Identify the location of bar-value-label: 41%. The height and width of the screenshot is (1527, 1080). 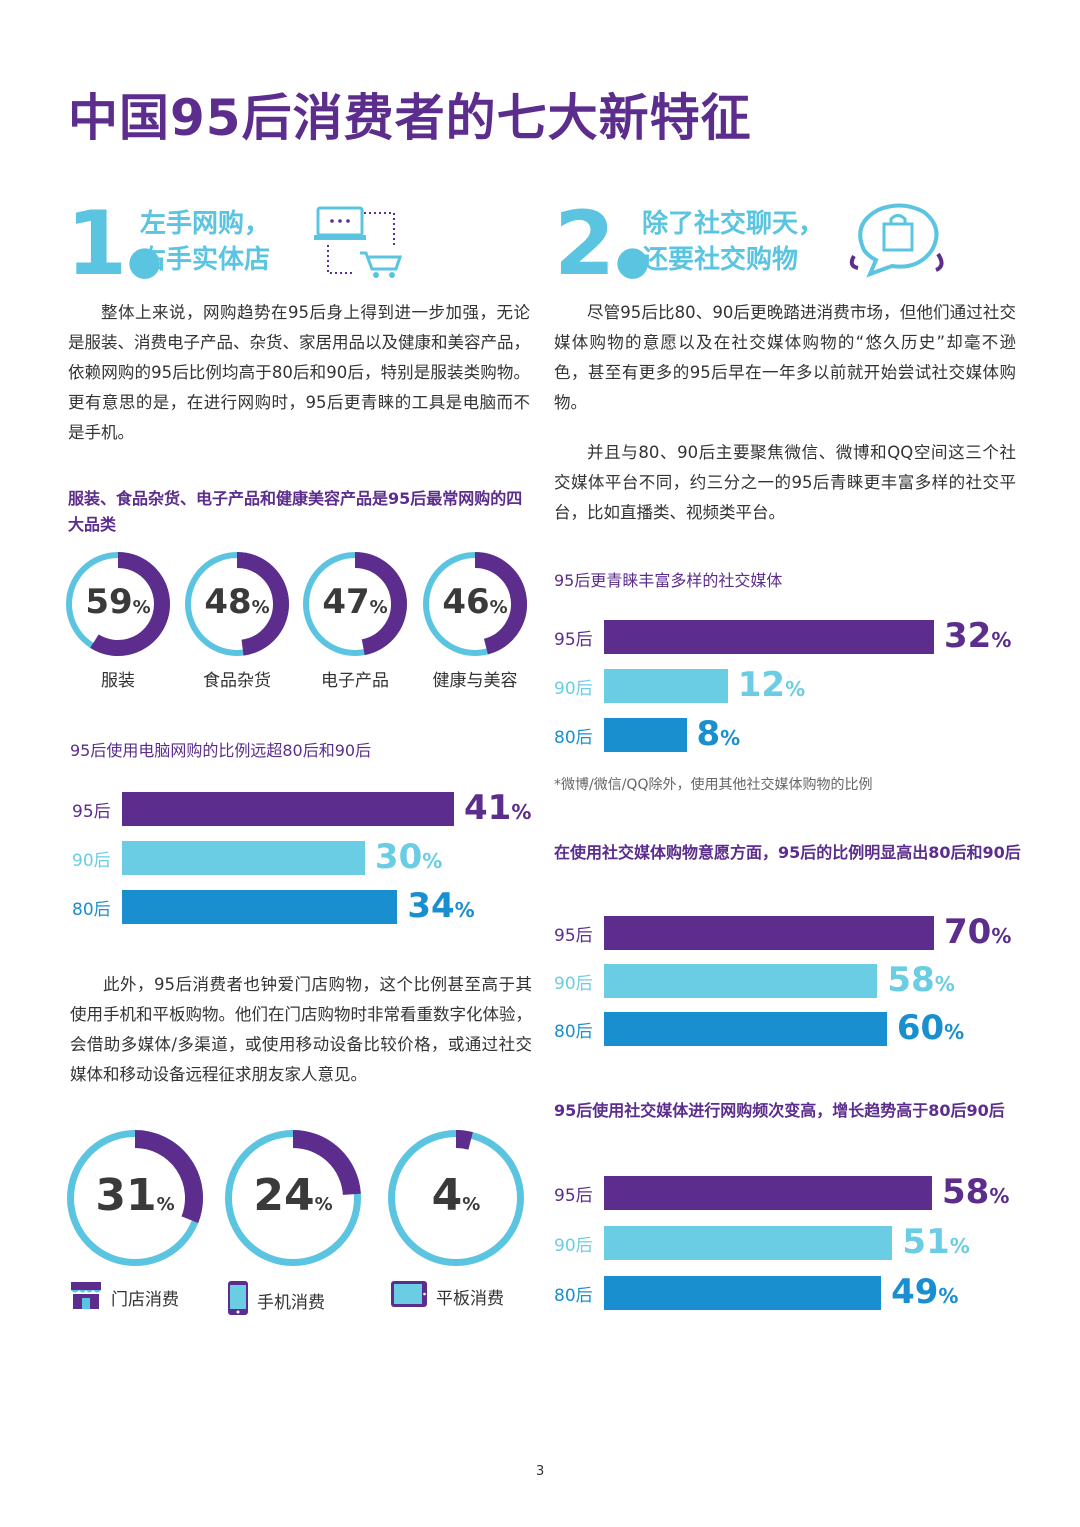
(498, 808).